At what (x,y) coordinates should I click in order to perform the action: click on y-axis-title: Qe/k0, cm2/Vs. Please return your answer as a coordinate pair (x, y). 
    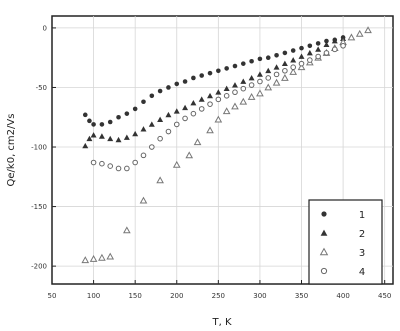
    Looking at the image, I should click on (11, 150).